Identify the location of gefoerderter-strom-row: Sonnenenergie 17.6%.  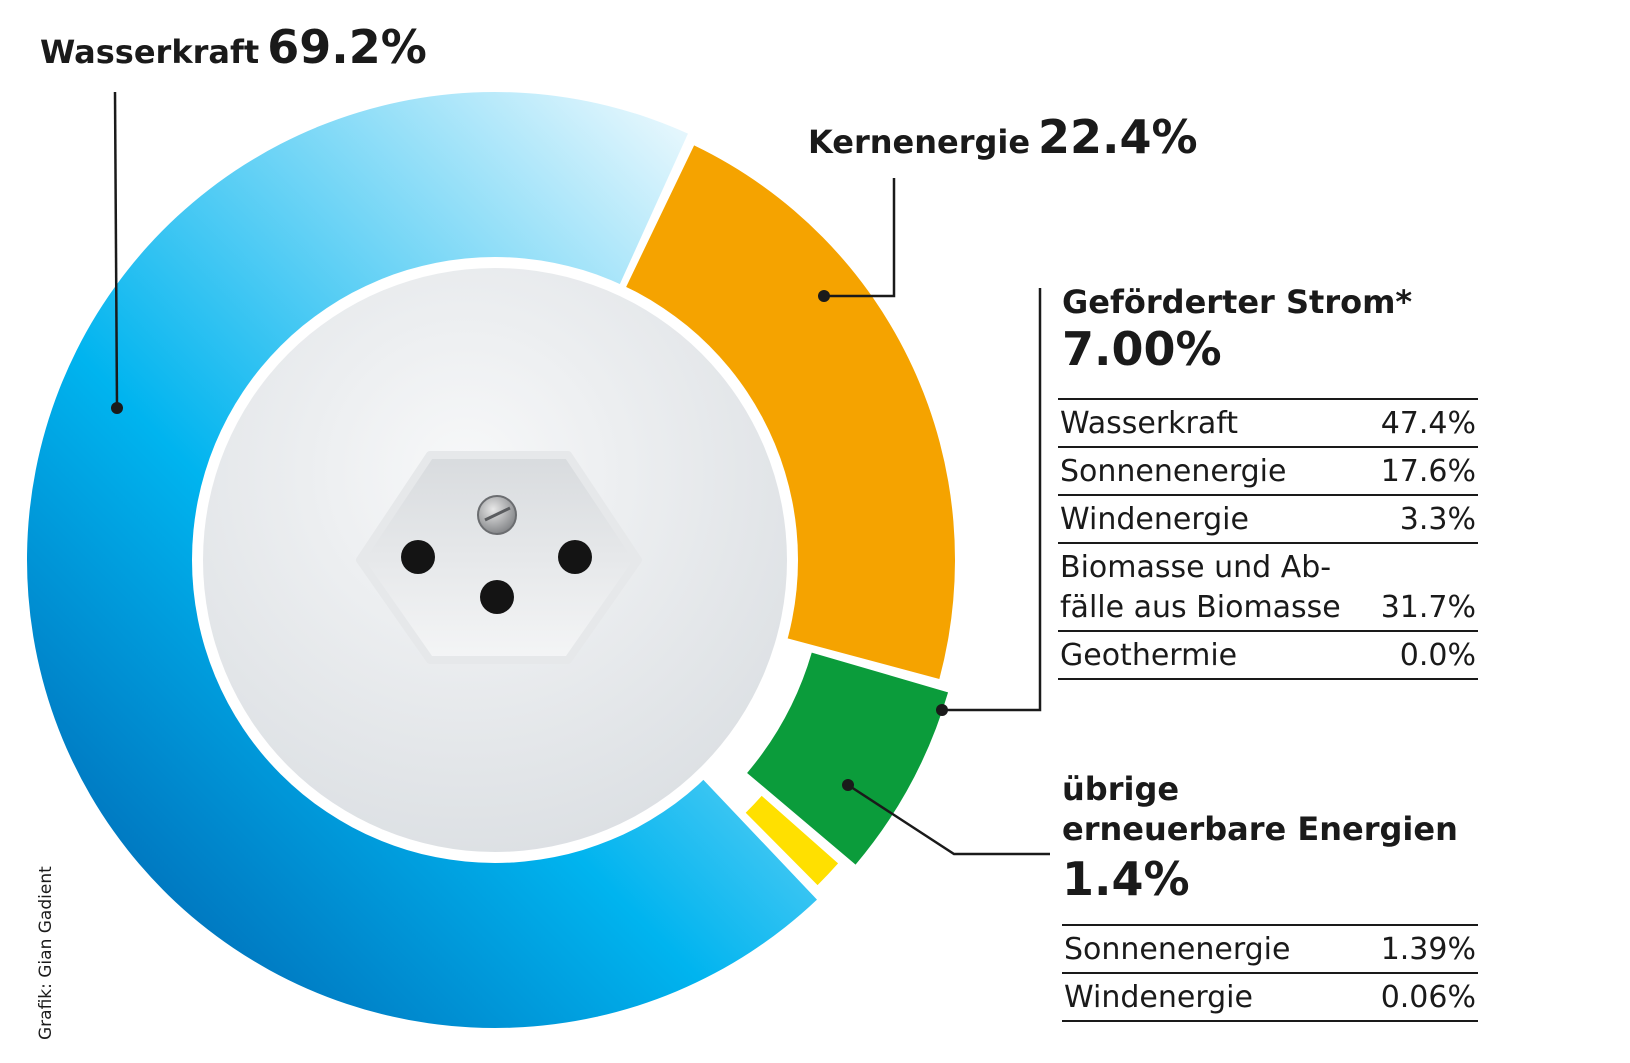
(1268, 472).